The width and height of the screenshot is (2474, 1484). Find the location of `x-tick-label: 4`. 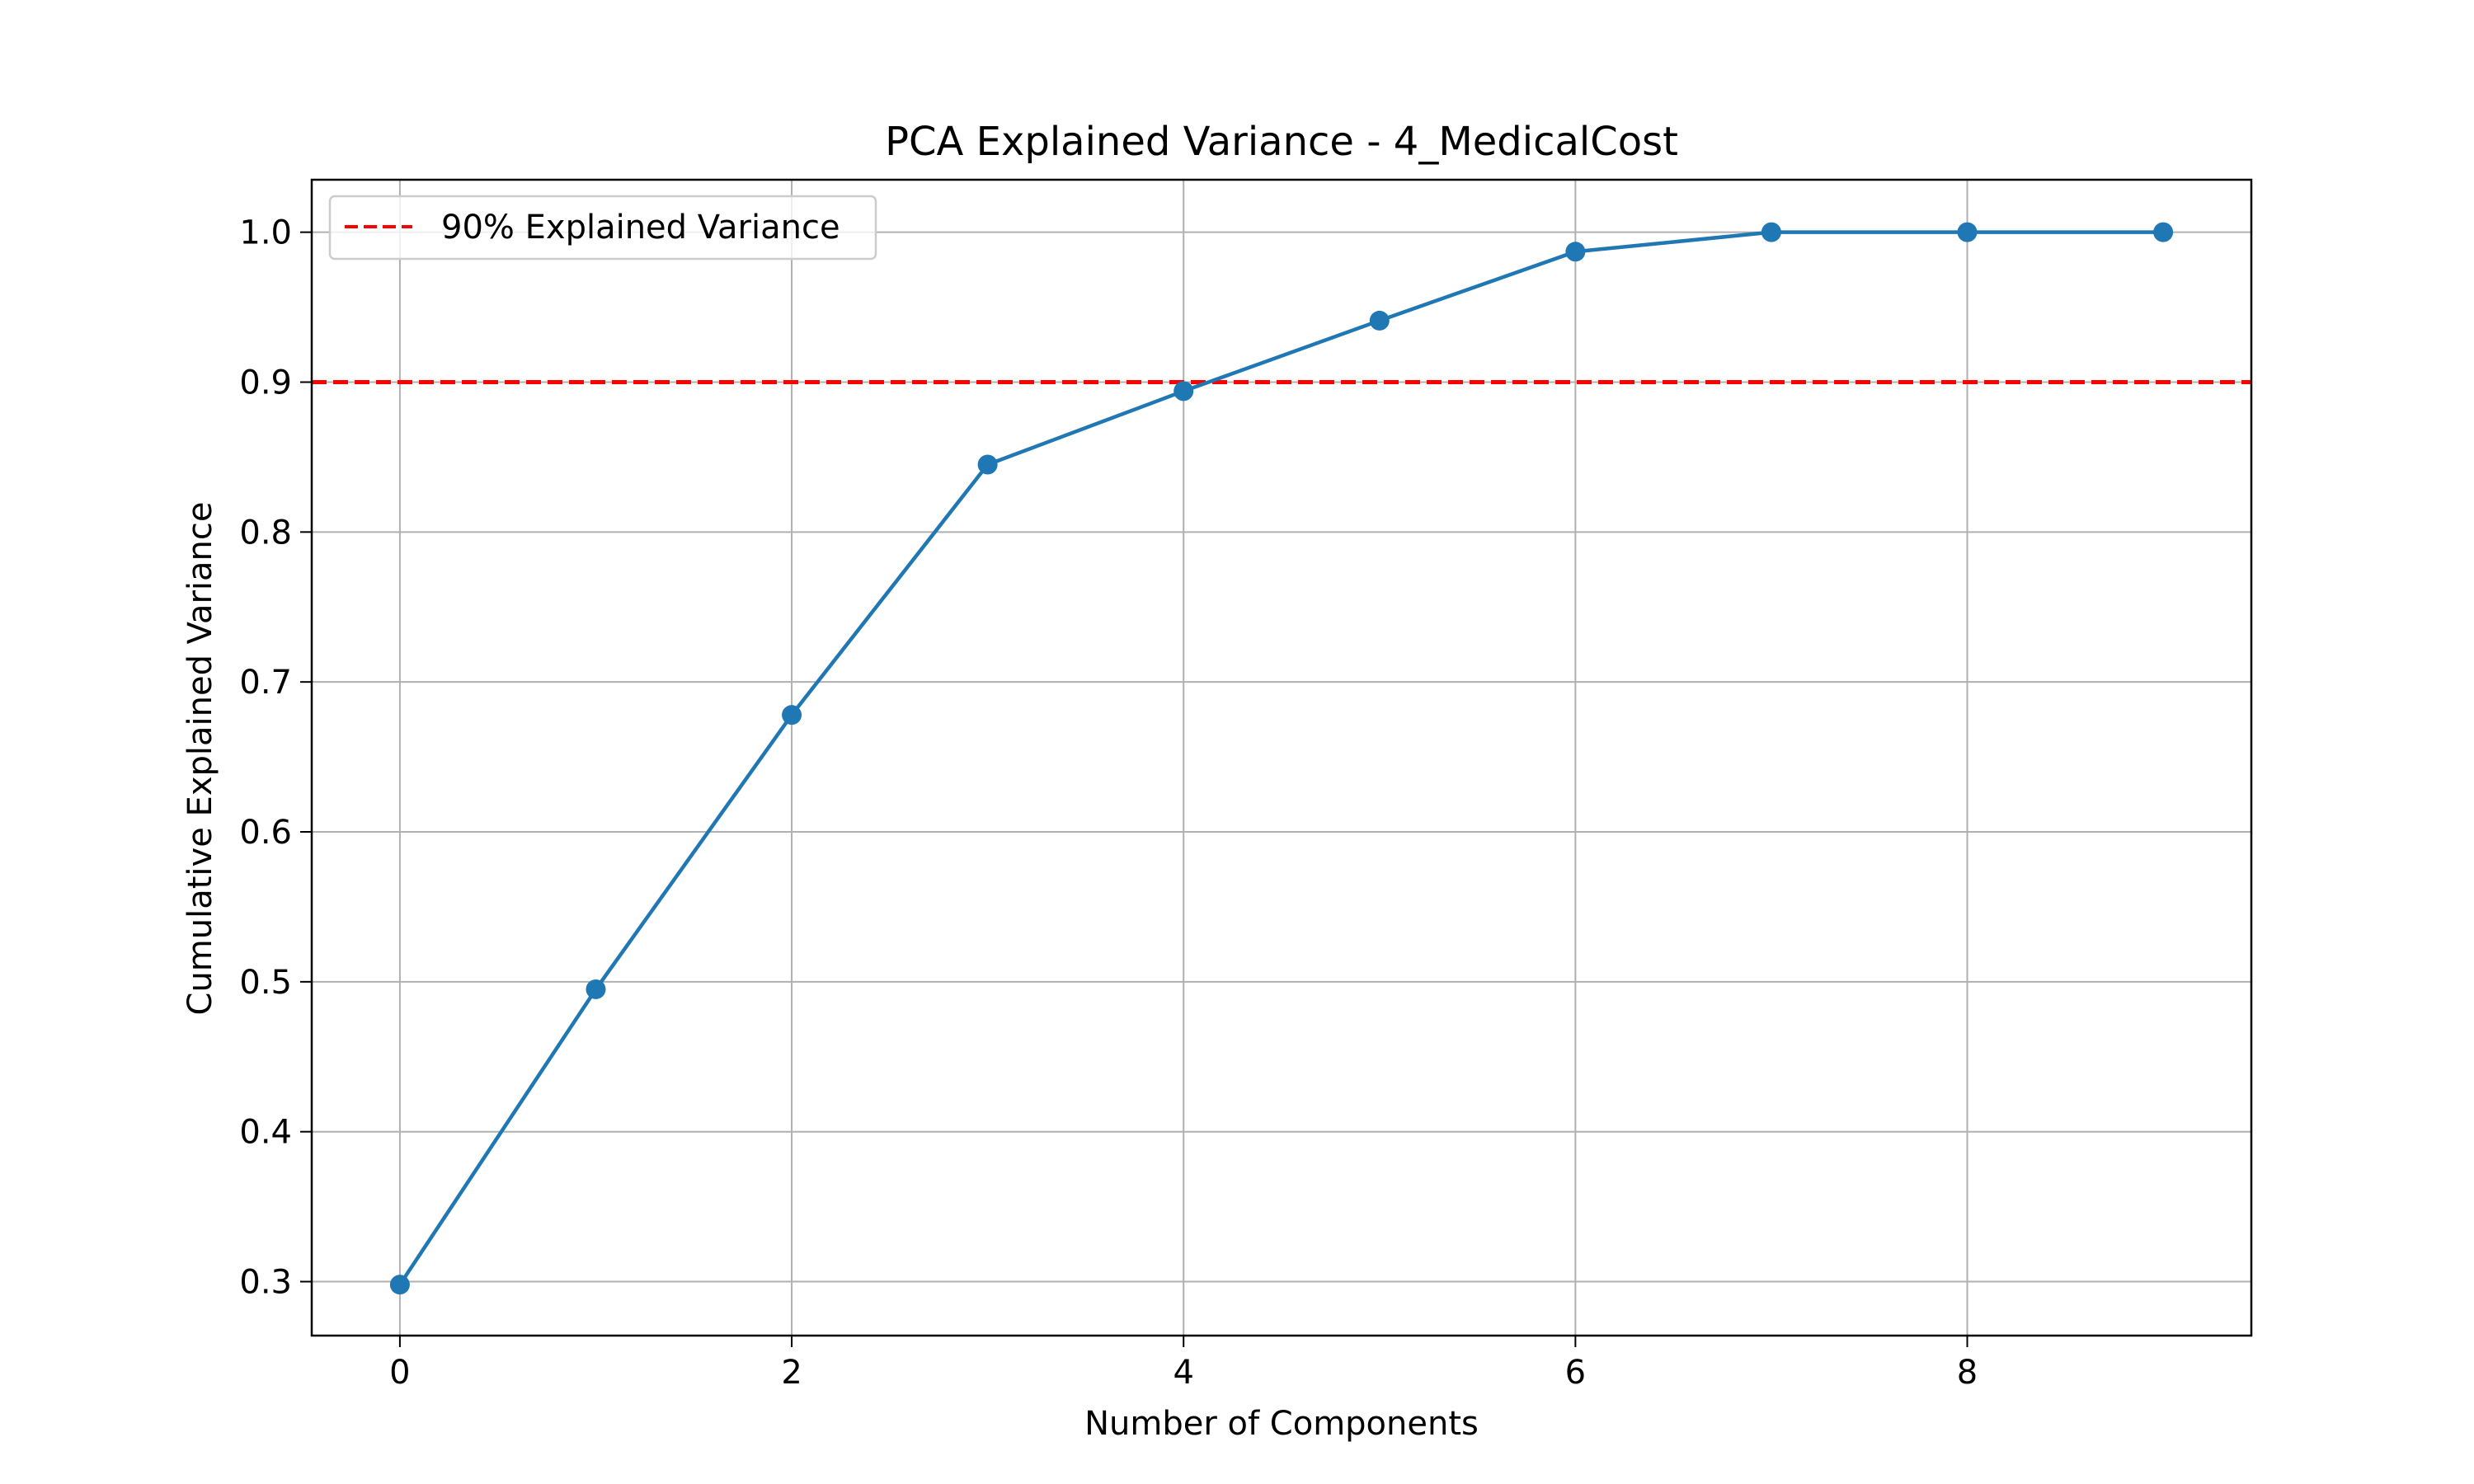

x-tick-label: 4 is located at coordinates (1183, 1373).